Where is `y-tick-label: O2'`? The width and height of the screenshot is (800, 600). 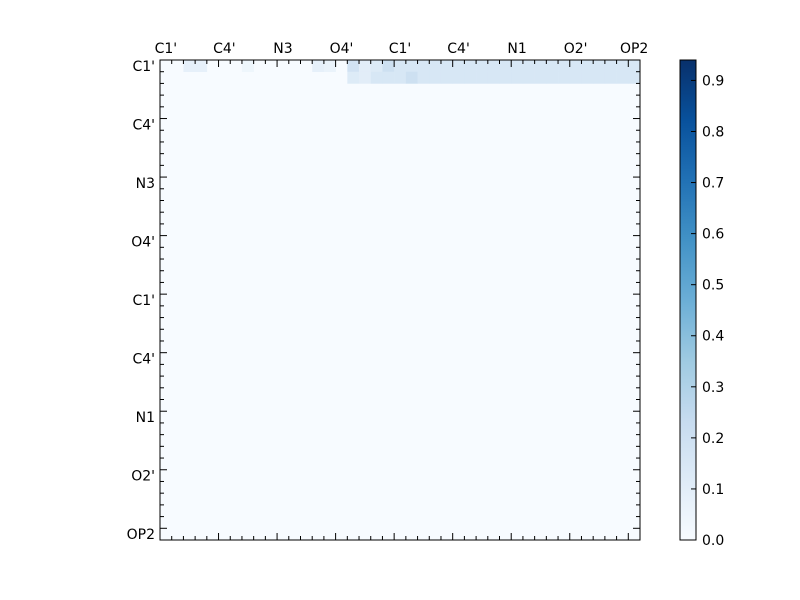
y-tick-label: O2' is located at coordinates (143, 477).